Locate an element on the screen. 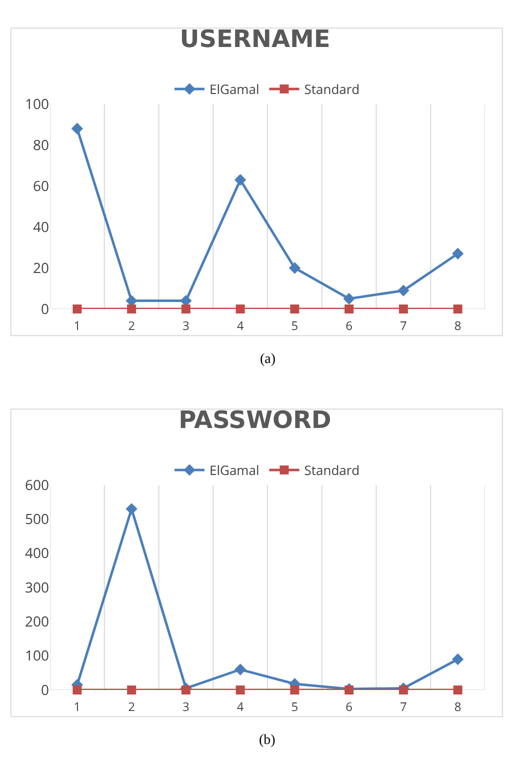  y-tick-label: 20 is located at coordinates (40, 268).